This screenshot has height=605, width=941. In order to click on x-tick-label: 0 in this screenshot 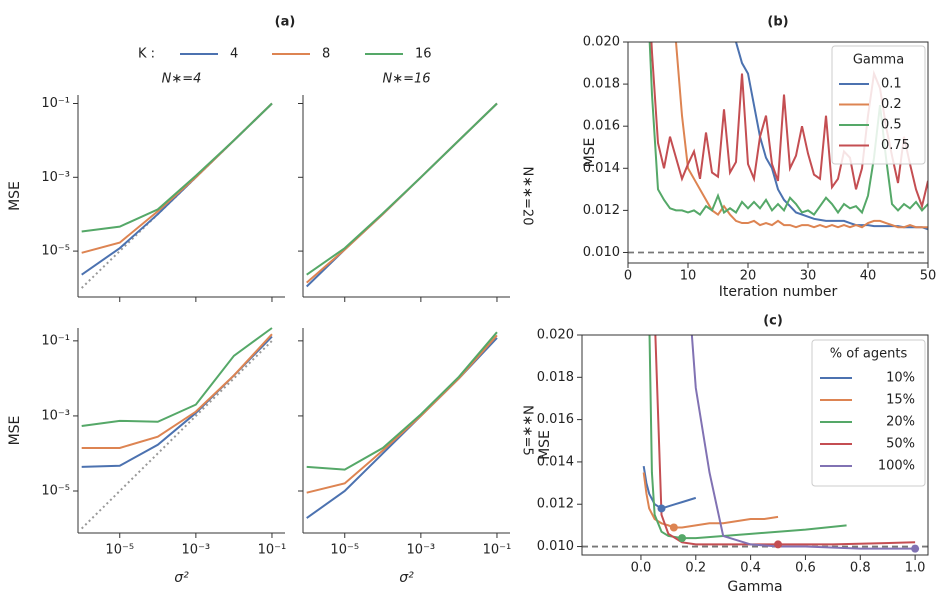, I will do `click(628, 276)`.